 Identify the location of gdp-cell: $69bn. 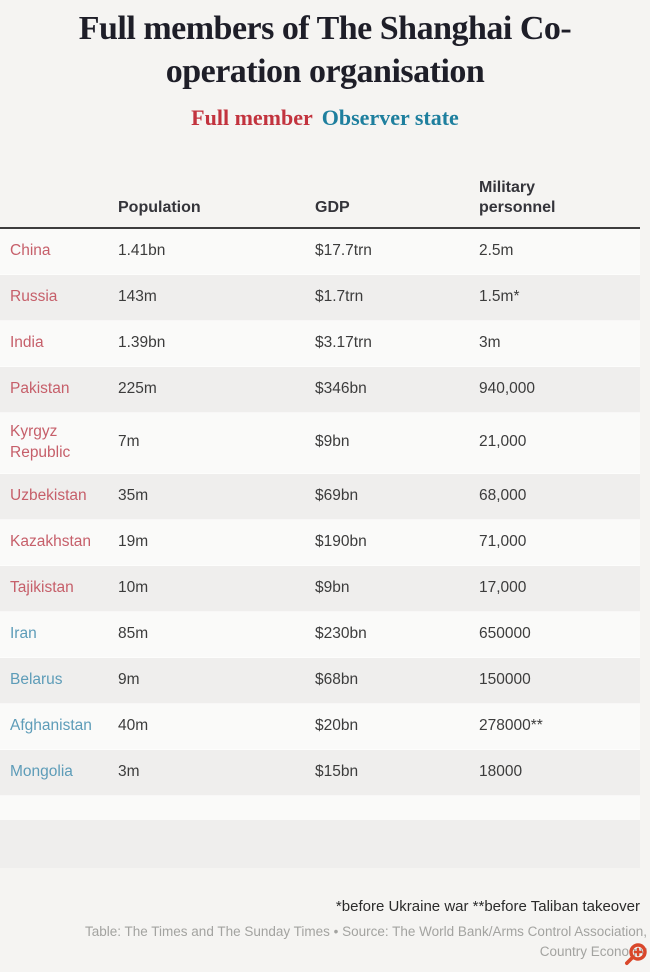
(337, 495).